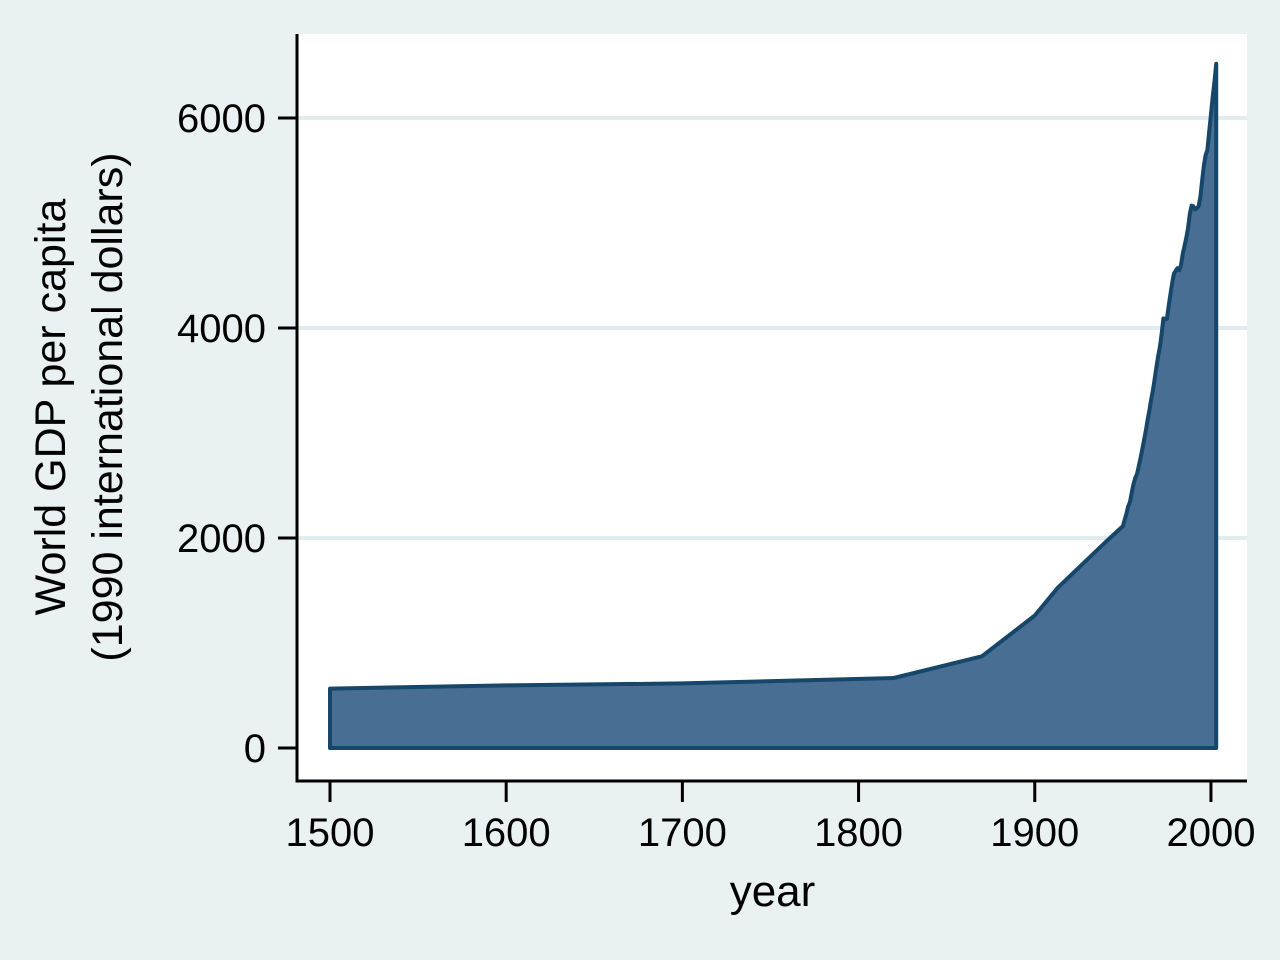  Describe the element at coordinates (221, 119) in the screenshot. I see `y-tick-label: 6000` at that location.